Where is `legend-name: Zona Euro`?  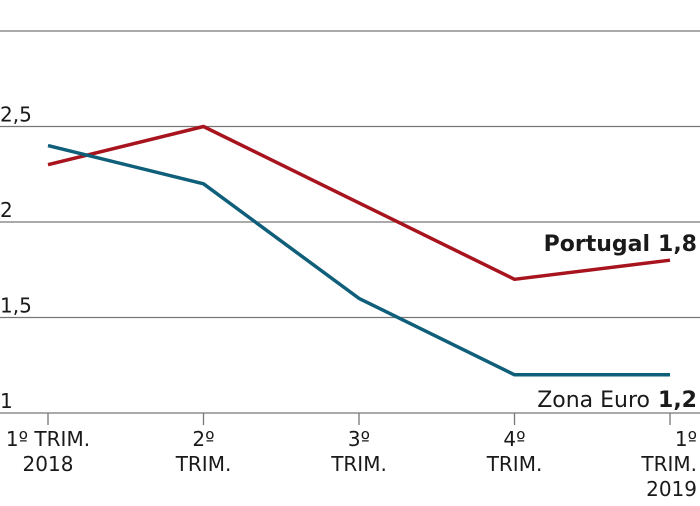 legend-name: Zona Euro is located at coordinates (593, 400).